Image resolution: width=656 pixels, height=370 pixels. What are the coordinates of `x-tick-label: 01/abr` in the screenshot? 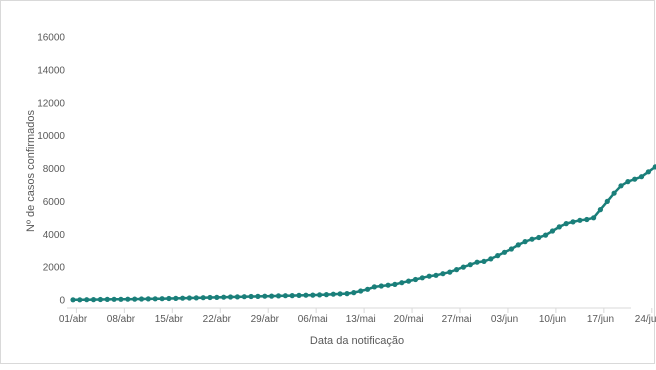 It's located at (73, 319).